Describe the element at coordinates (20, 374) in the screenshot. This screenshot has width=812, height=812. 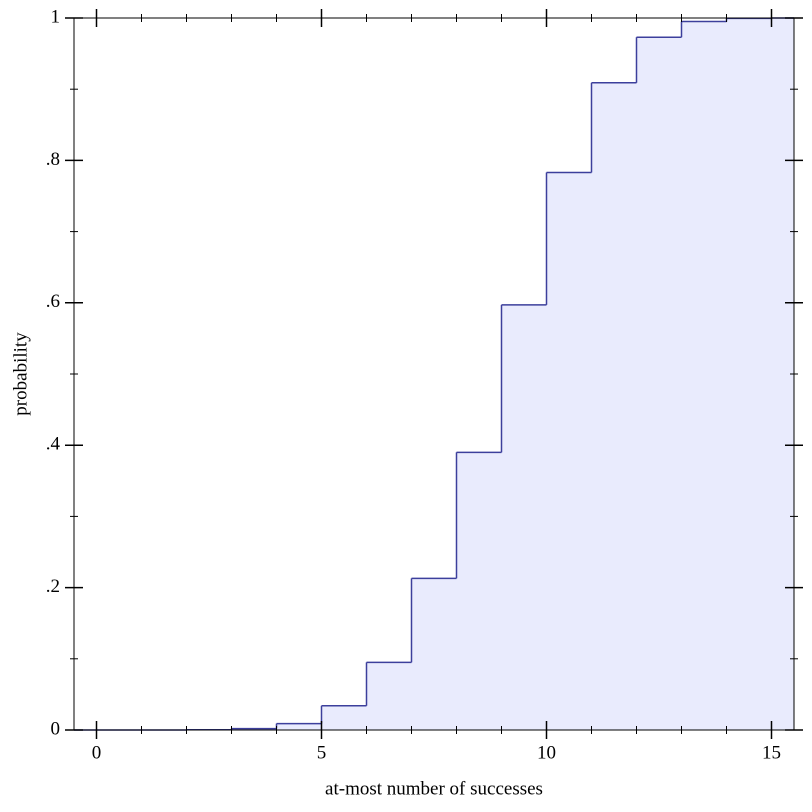
I see `y-axis-label: probability` at that location.